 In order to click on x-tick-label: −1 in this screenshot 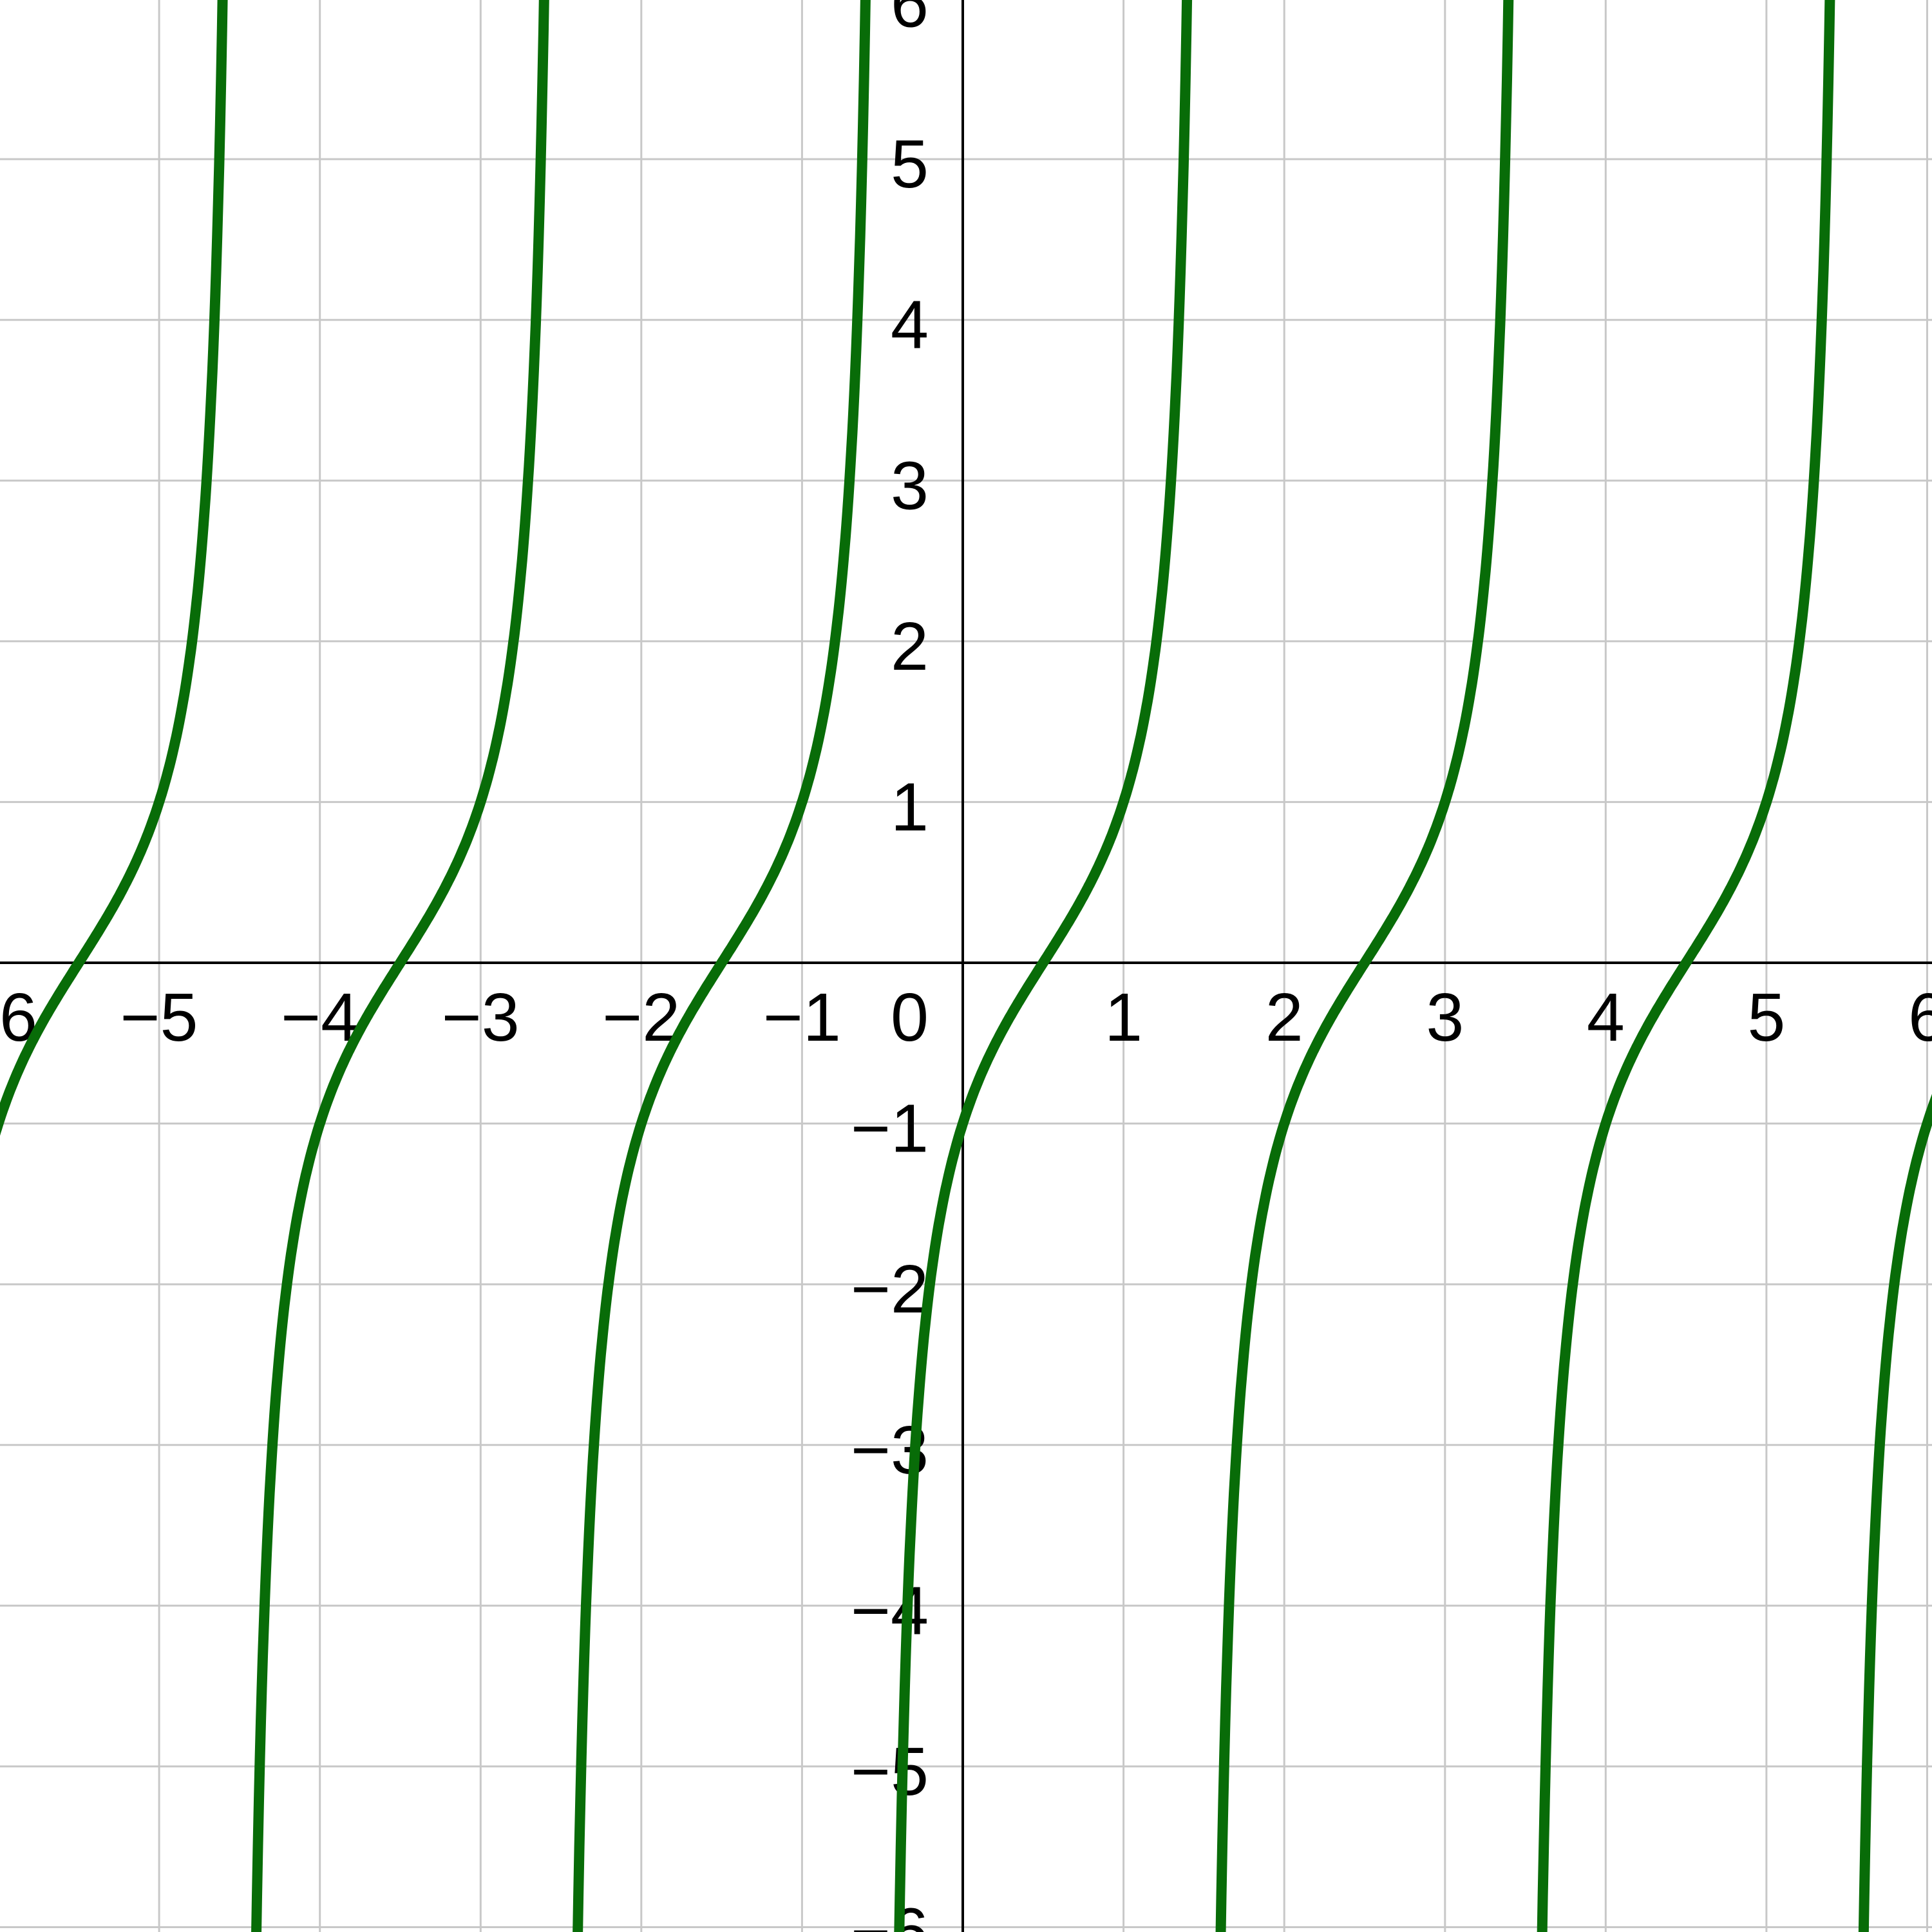, I will do `click(802, 1018)`.